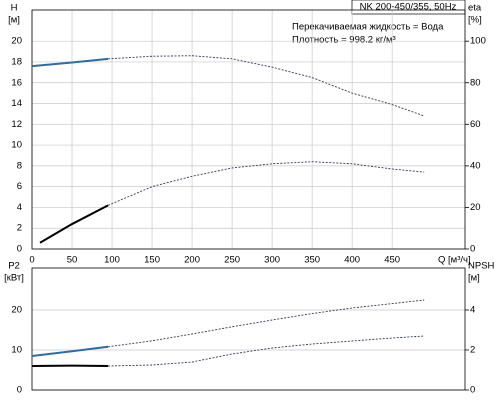 Image resolution: width=500 pixels, height=400 pixels. I want to click on y2-axis-unit: [%], so click(475, 20).